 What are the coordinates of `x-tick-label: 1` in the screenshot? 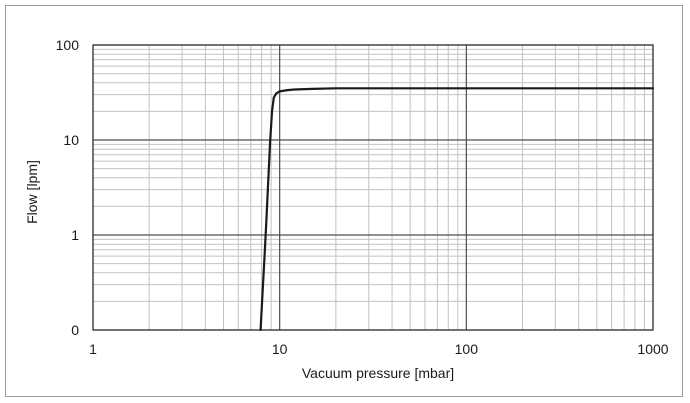 It's located at (93, 349).